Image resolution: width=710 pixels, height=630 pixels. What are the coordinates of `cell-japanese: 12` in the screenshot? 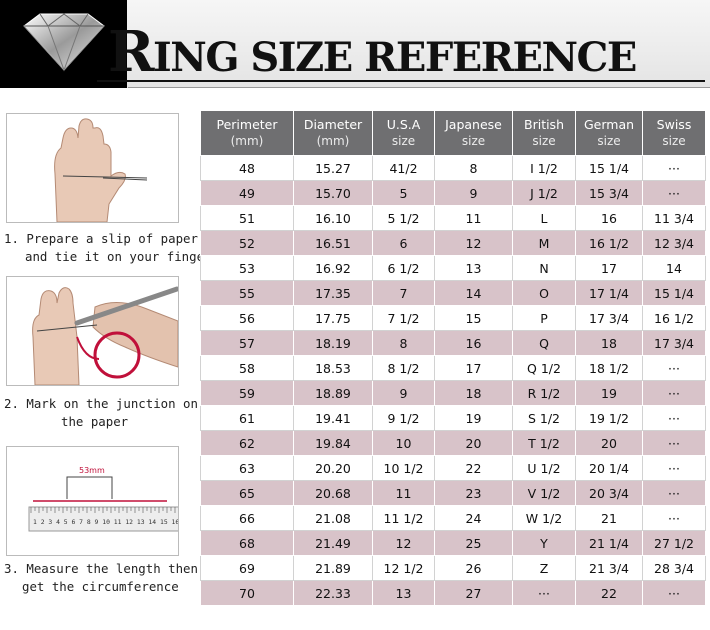 It's located at (473, 243).